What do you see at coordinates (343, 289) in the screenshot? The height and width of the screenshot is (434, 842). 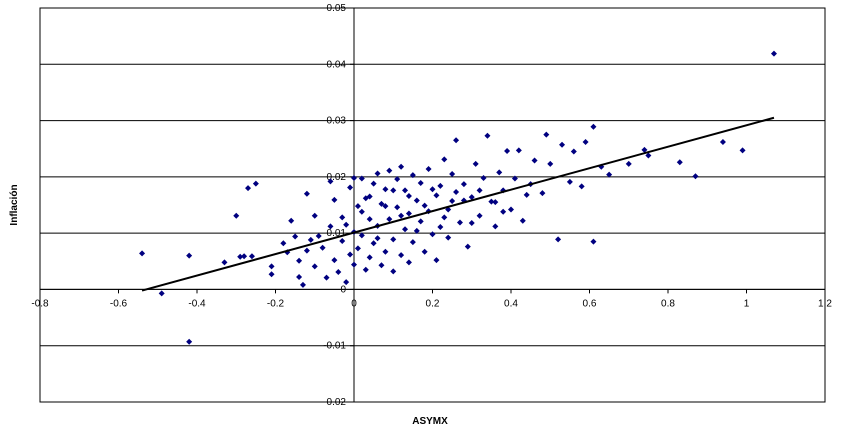 I see `y-tick-label: 0` at bounding box center [343, 289].